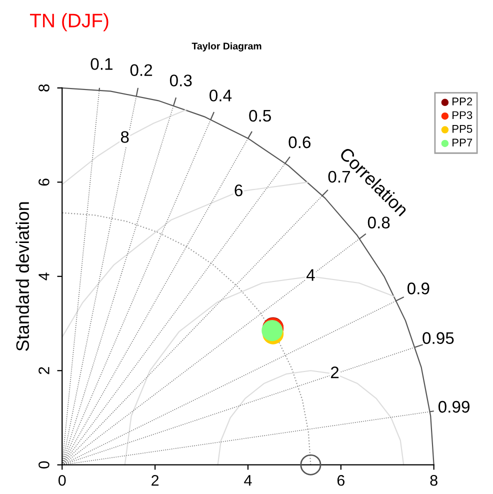  Describe the element at coordinates (311, 465) in the screenshot. I see `point` at that location.